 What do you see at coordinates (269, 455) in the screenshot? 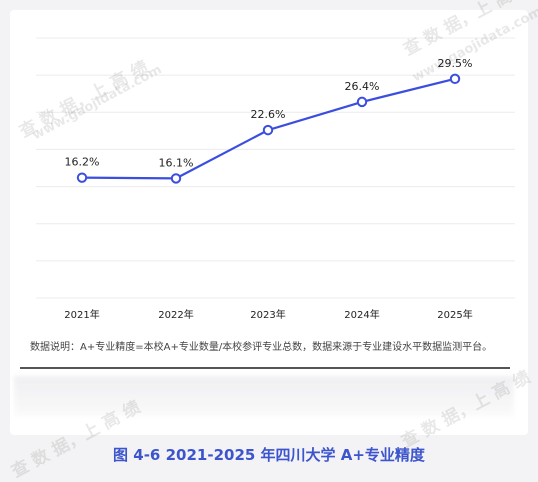
I see `figure-caption: 图 4-6 2021-2025 年四川大学 A+专业精度` at bounding box center [269, 455].